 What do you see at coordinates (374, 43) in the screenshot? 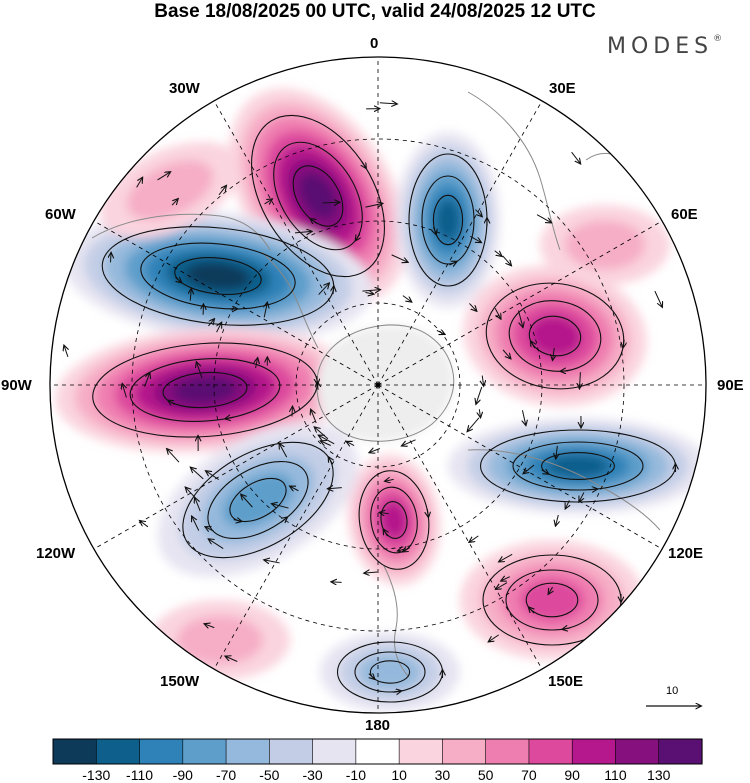
I see `lon-label-0: 0` at bounding box center [374, 43].